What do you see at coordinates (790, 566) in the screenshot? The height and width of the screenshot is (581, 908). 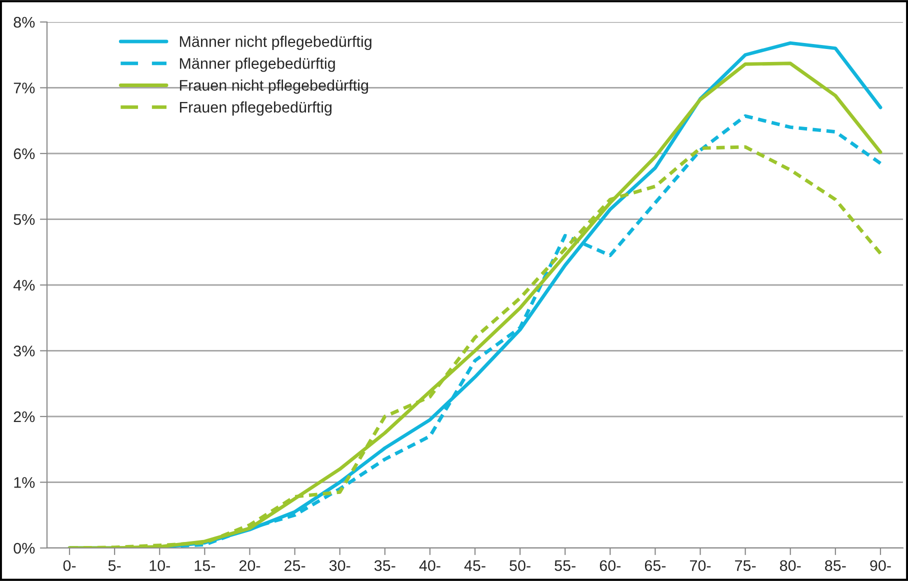 I see `x-tick-label: 80-` at bounding box center [790, 566].